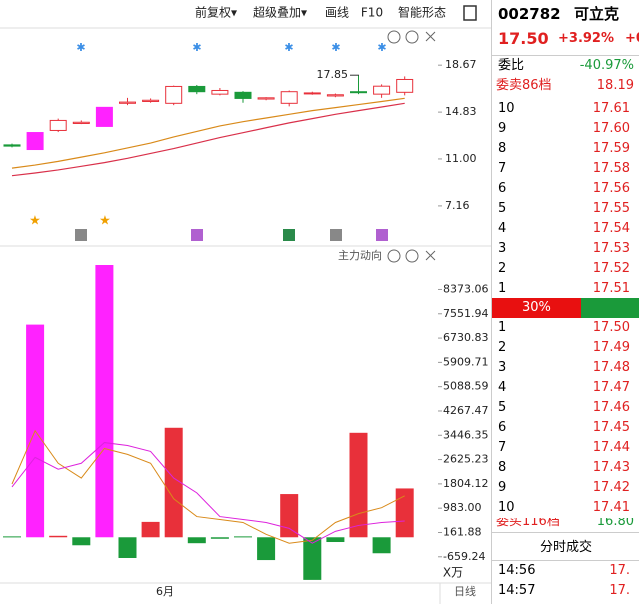 The height and width of the screenshot is (604, 639). What do you see at coordinates (453, 573) in the screenshot?
I see `unit-label: X万` at bounding box center [453, 573].